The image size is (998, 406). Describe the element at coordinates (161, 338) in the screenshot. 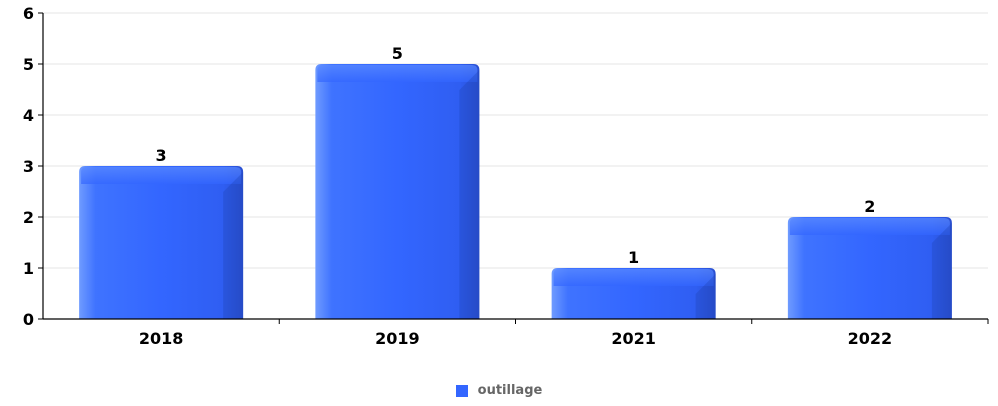

I see `x-tick-label: 2018` at that location.